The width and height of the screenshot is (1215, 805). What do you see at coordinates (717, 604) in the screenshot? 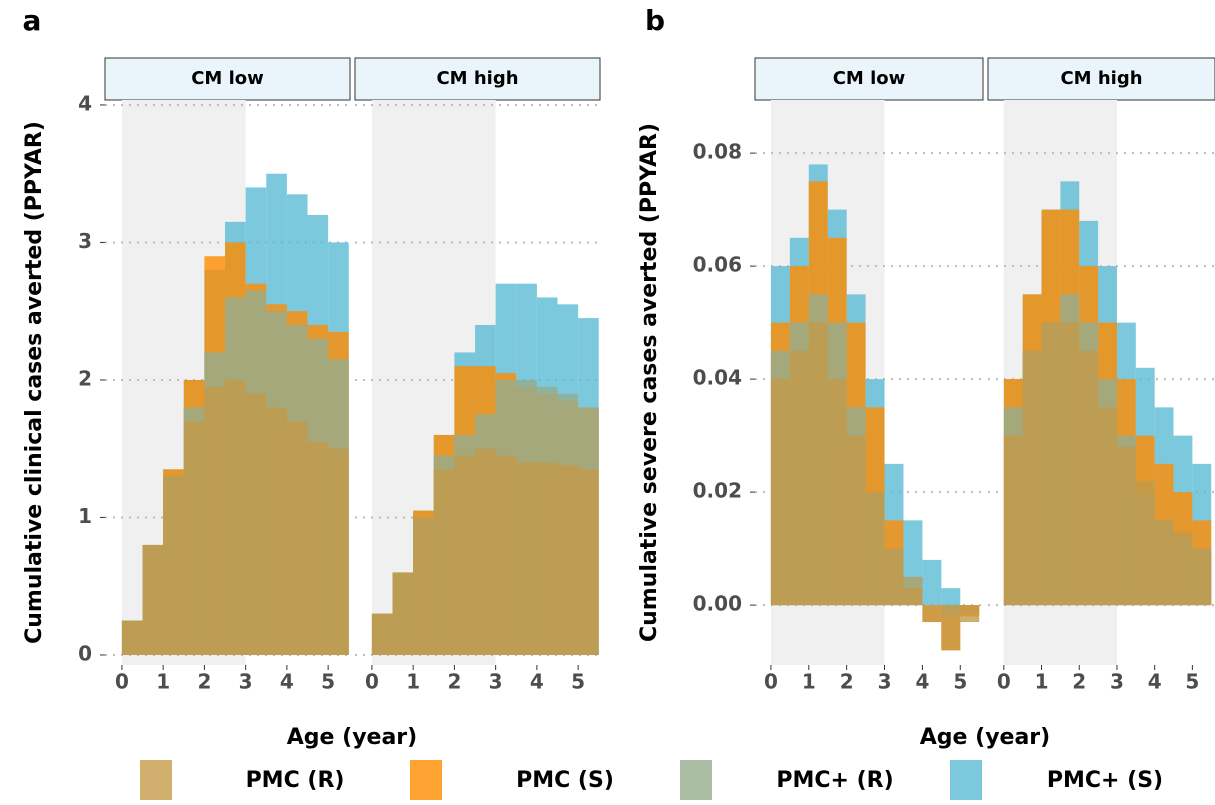
I see `y-tick-label: 0.00` at bounding box center [717, 604].